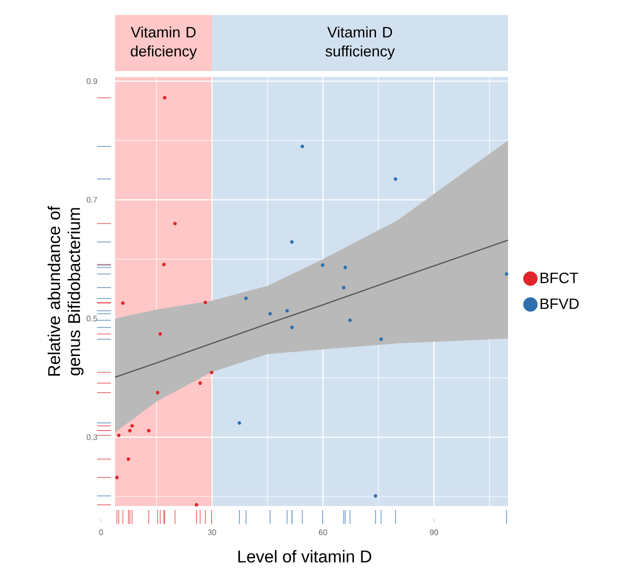 This screenshot has width=634, height=575. I want to click on y-tick-label: 0.5, so click(92, 319).